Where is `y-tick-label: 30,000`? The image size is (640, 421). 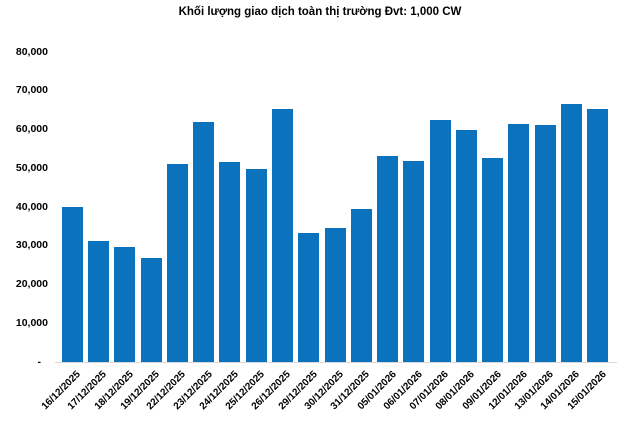
y-tick-label: 30,000 is located at coordinates (31, 245).